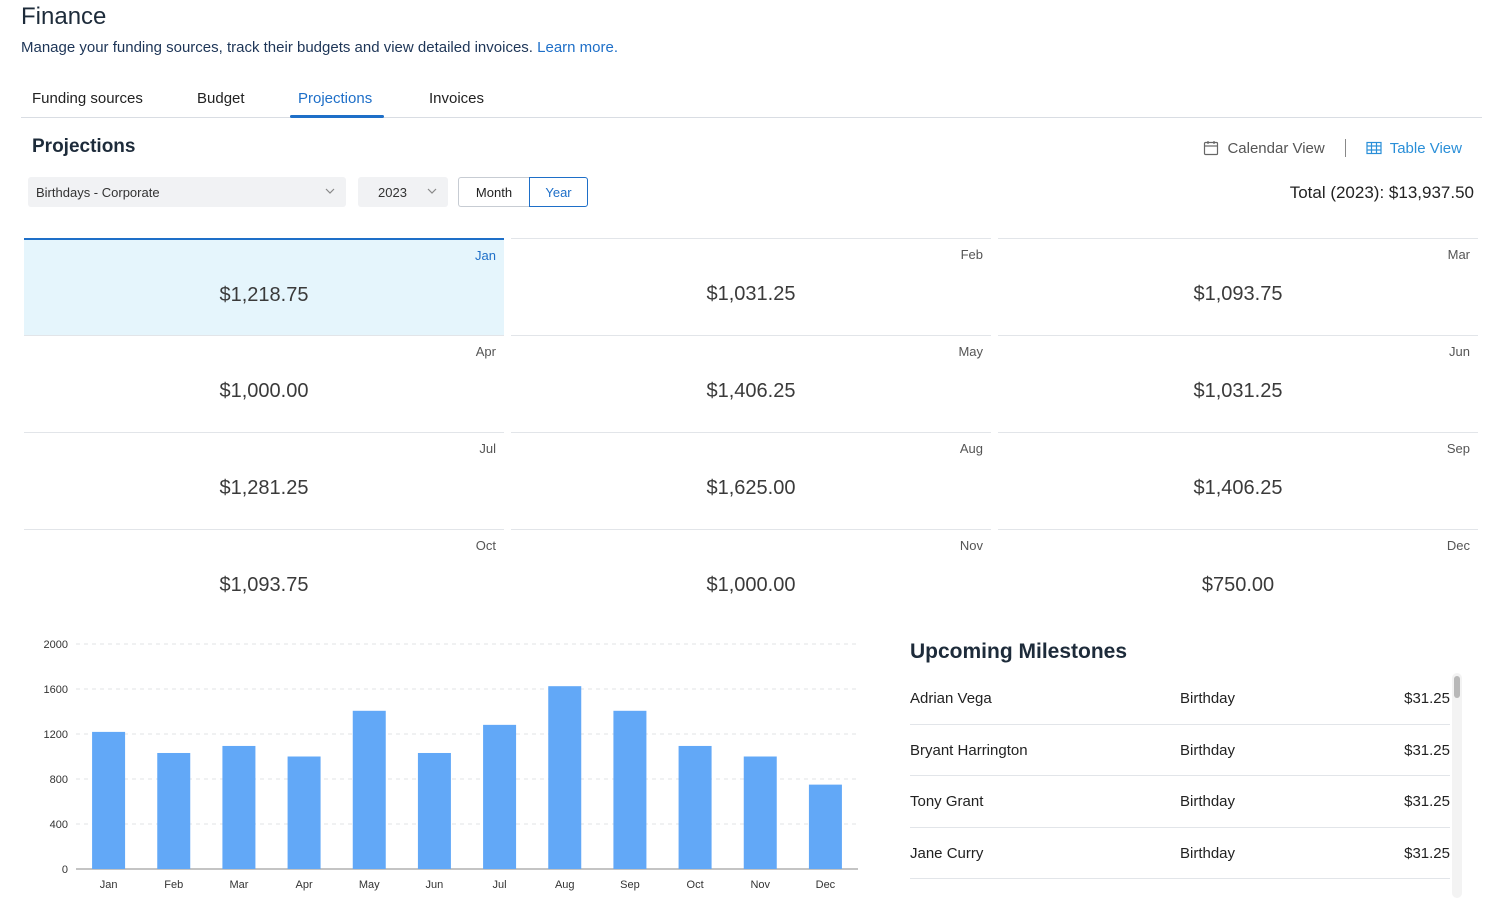 The image size is (1500, 918). Describe the element at coordinates (1414, 148) in the screenshot. I see `table-view-button: Table View` at that location.